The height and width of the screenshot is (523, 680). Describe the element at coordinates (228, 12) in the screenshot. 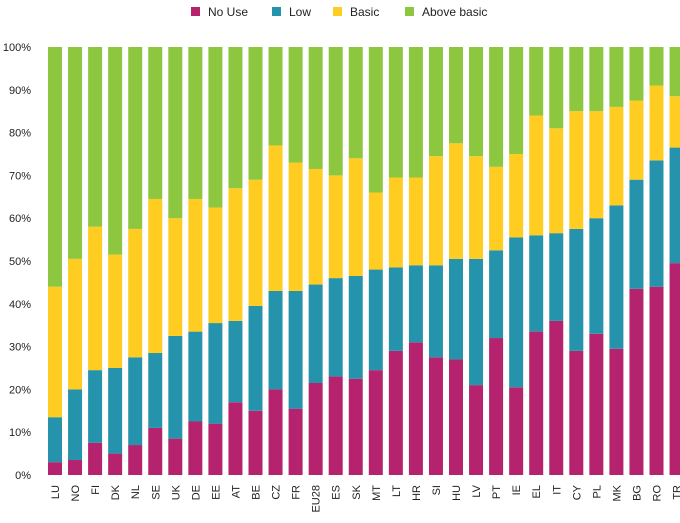

I see `legend-label: No Use` at that location.